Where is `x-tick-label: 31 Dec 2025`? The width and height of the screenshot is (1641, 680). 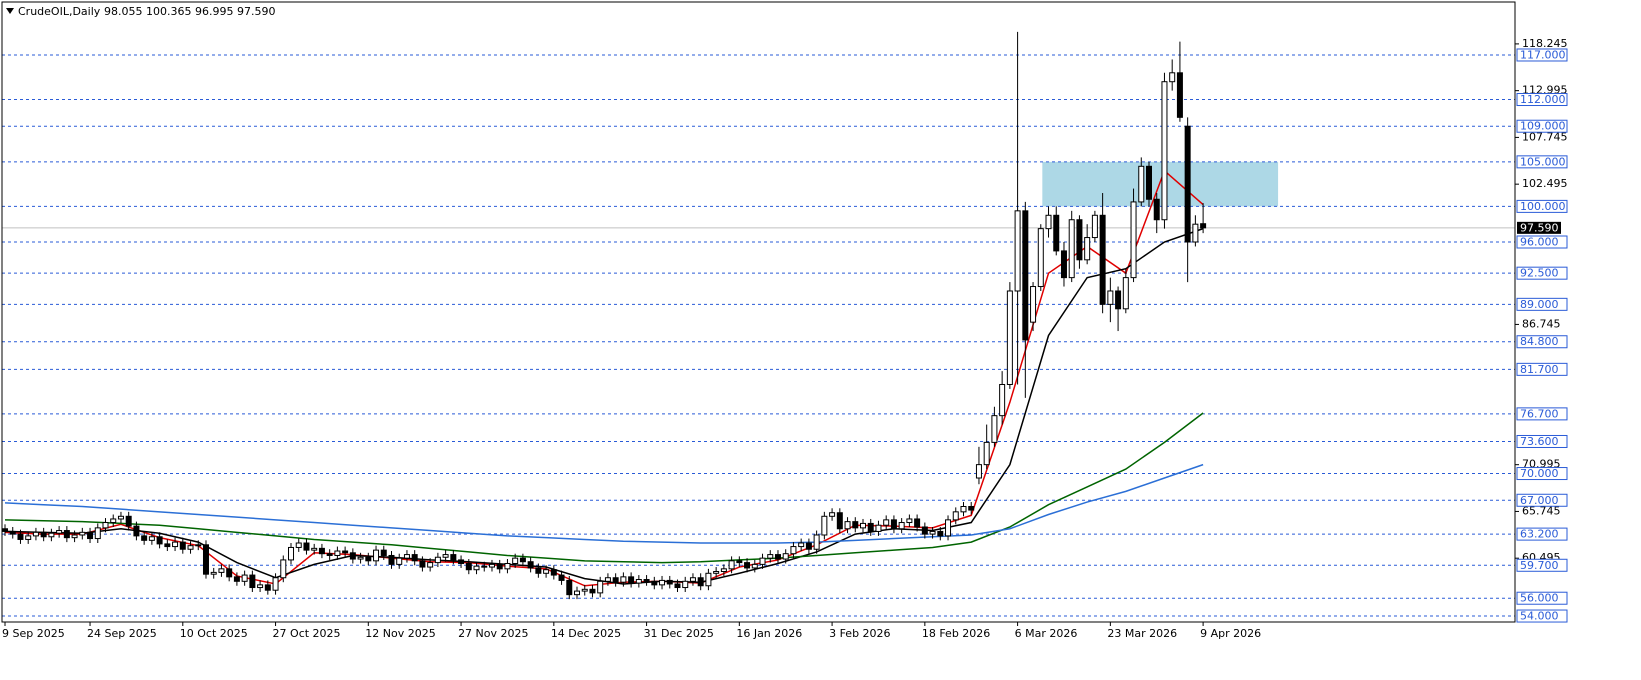 x-tick-label: 31 Dec 2025 is located at coordinates (679, 633).